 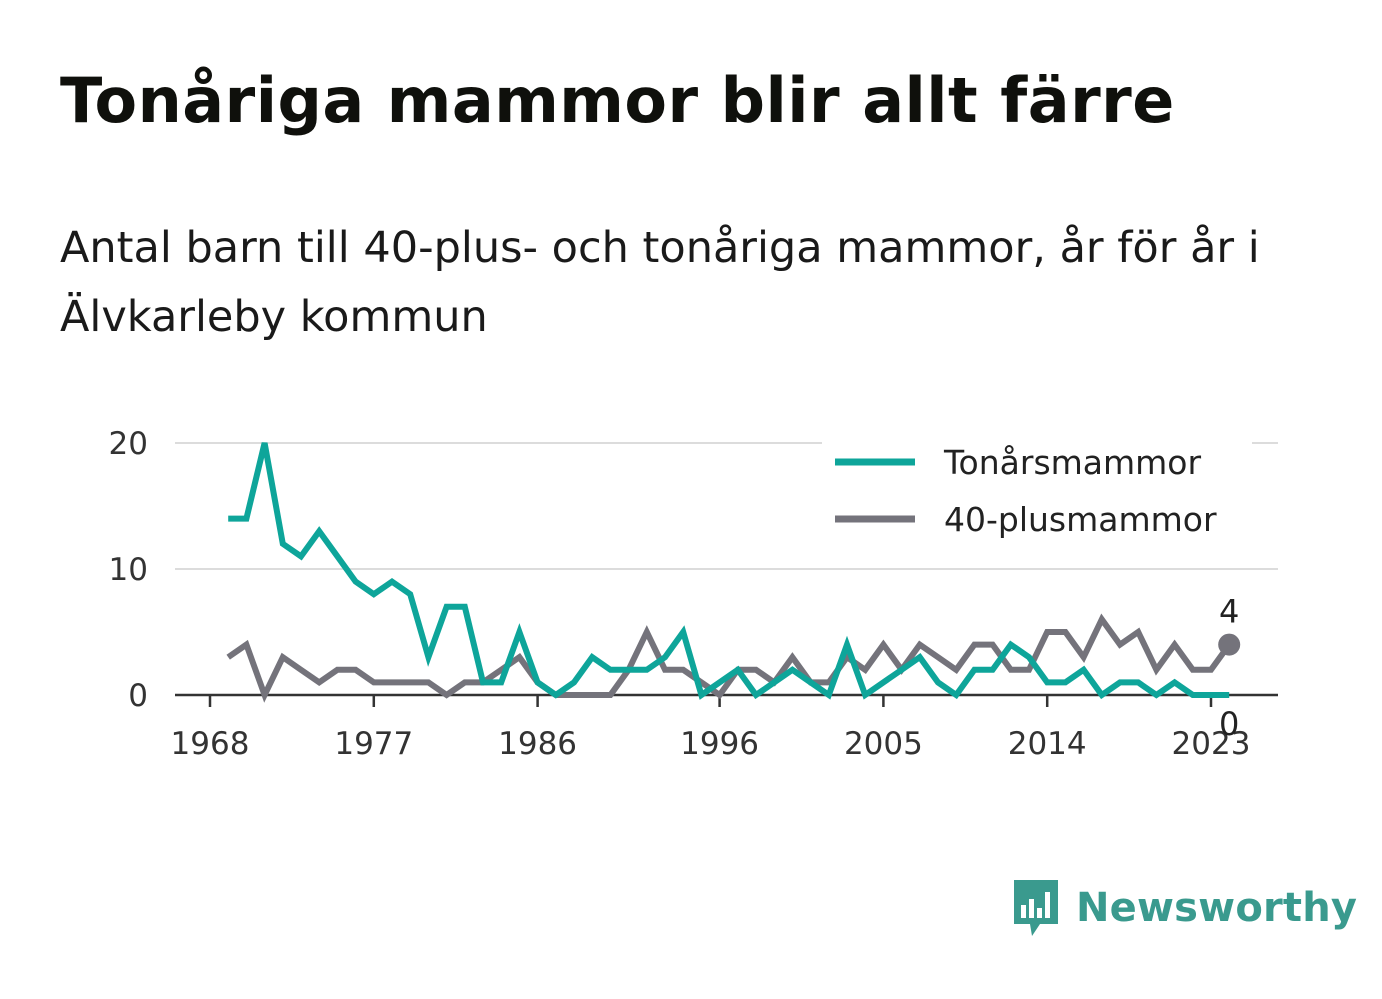 What do you see at coordinates (1217, 908) in the screenshot?
I see `brand-name: Newsworthy` at bounding box center [1217, 908].